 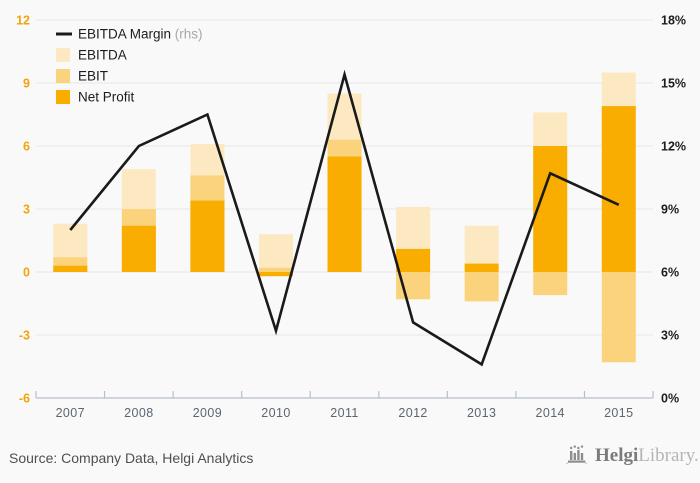 I want to click on legend-label: EBITDA Margin (rhs), so click(x=140, y=34).